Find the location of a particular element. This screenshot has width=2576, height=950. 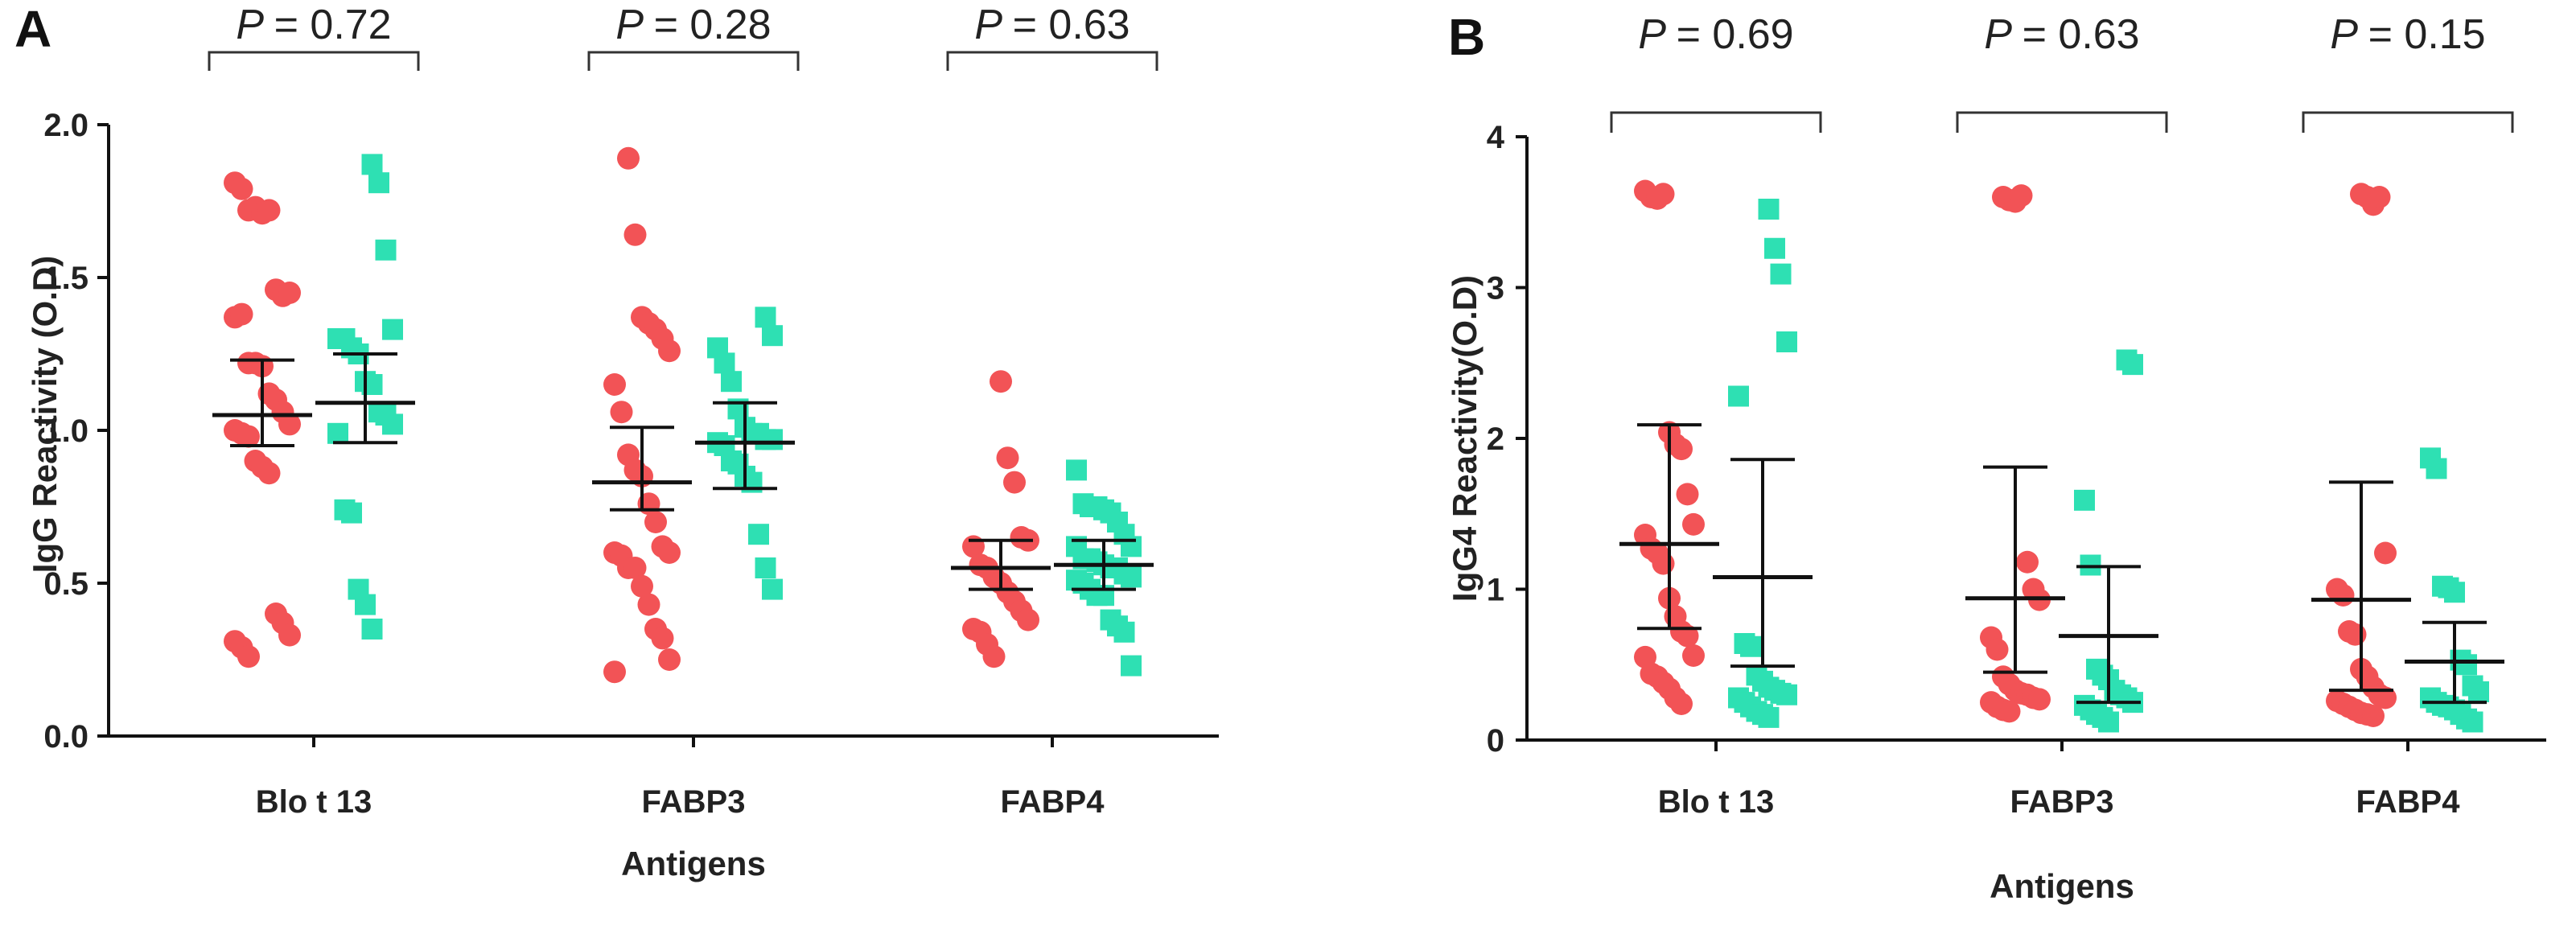

panel-b-p-value-label: P = 0.69 is located at coordinates (1715, 34).